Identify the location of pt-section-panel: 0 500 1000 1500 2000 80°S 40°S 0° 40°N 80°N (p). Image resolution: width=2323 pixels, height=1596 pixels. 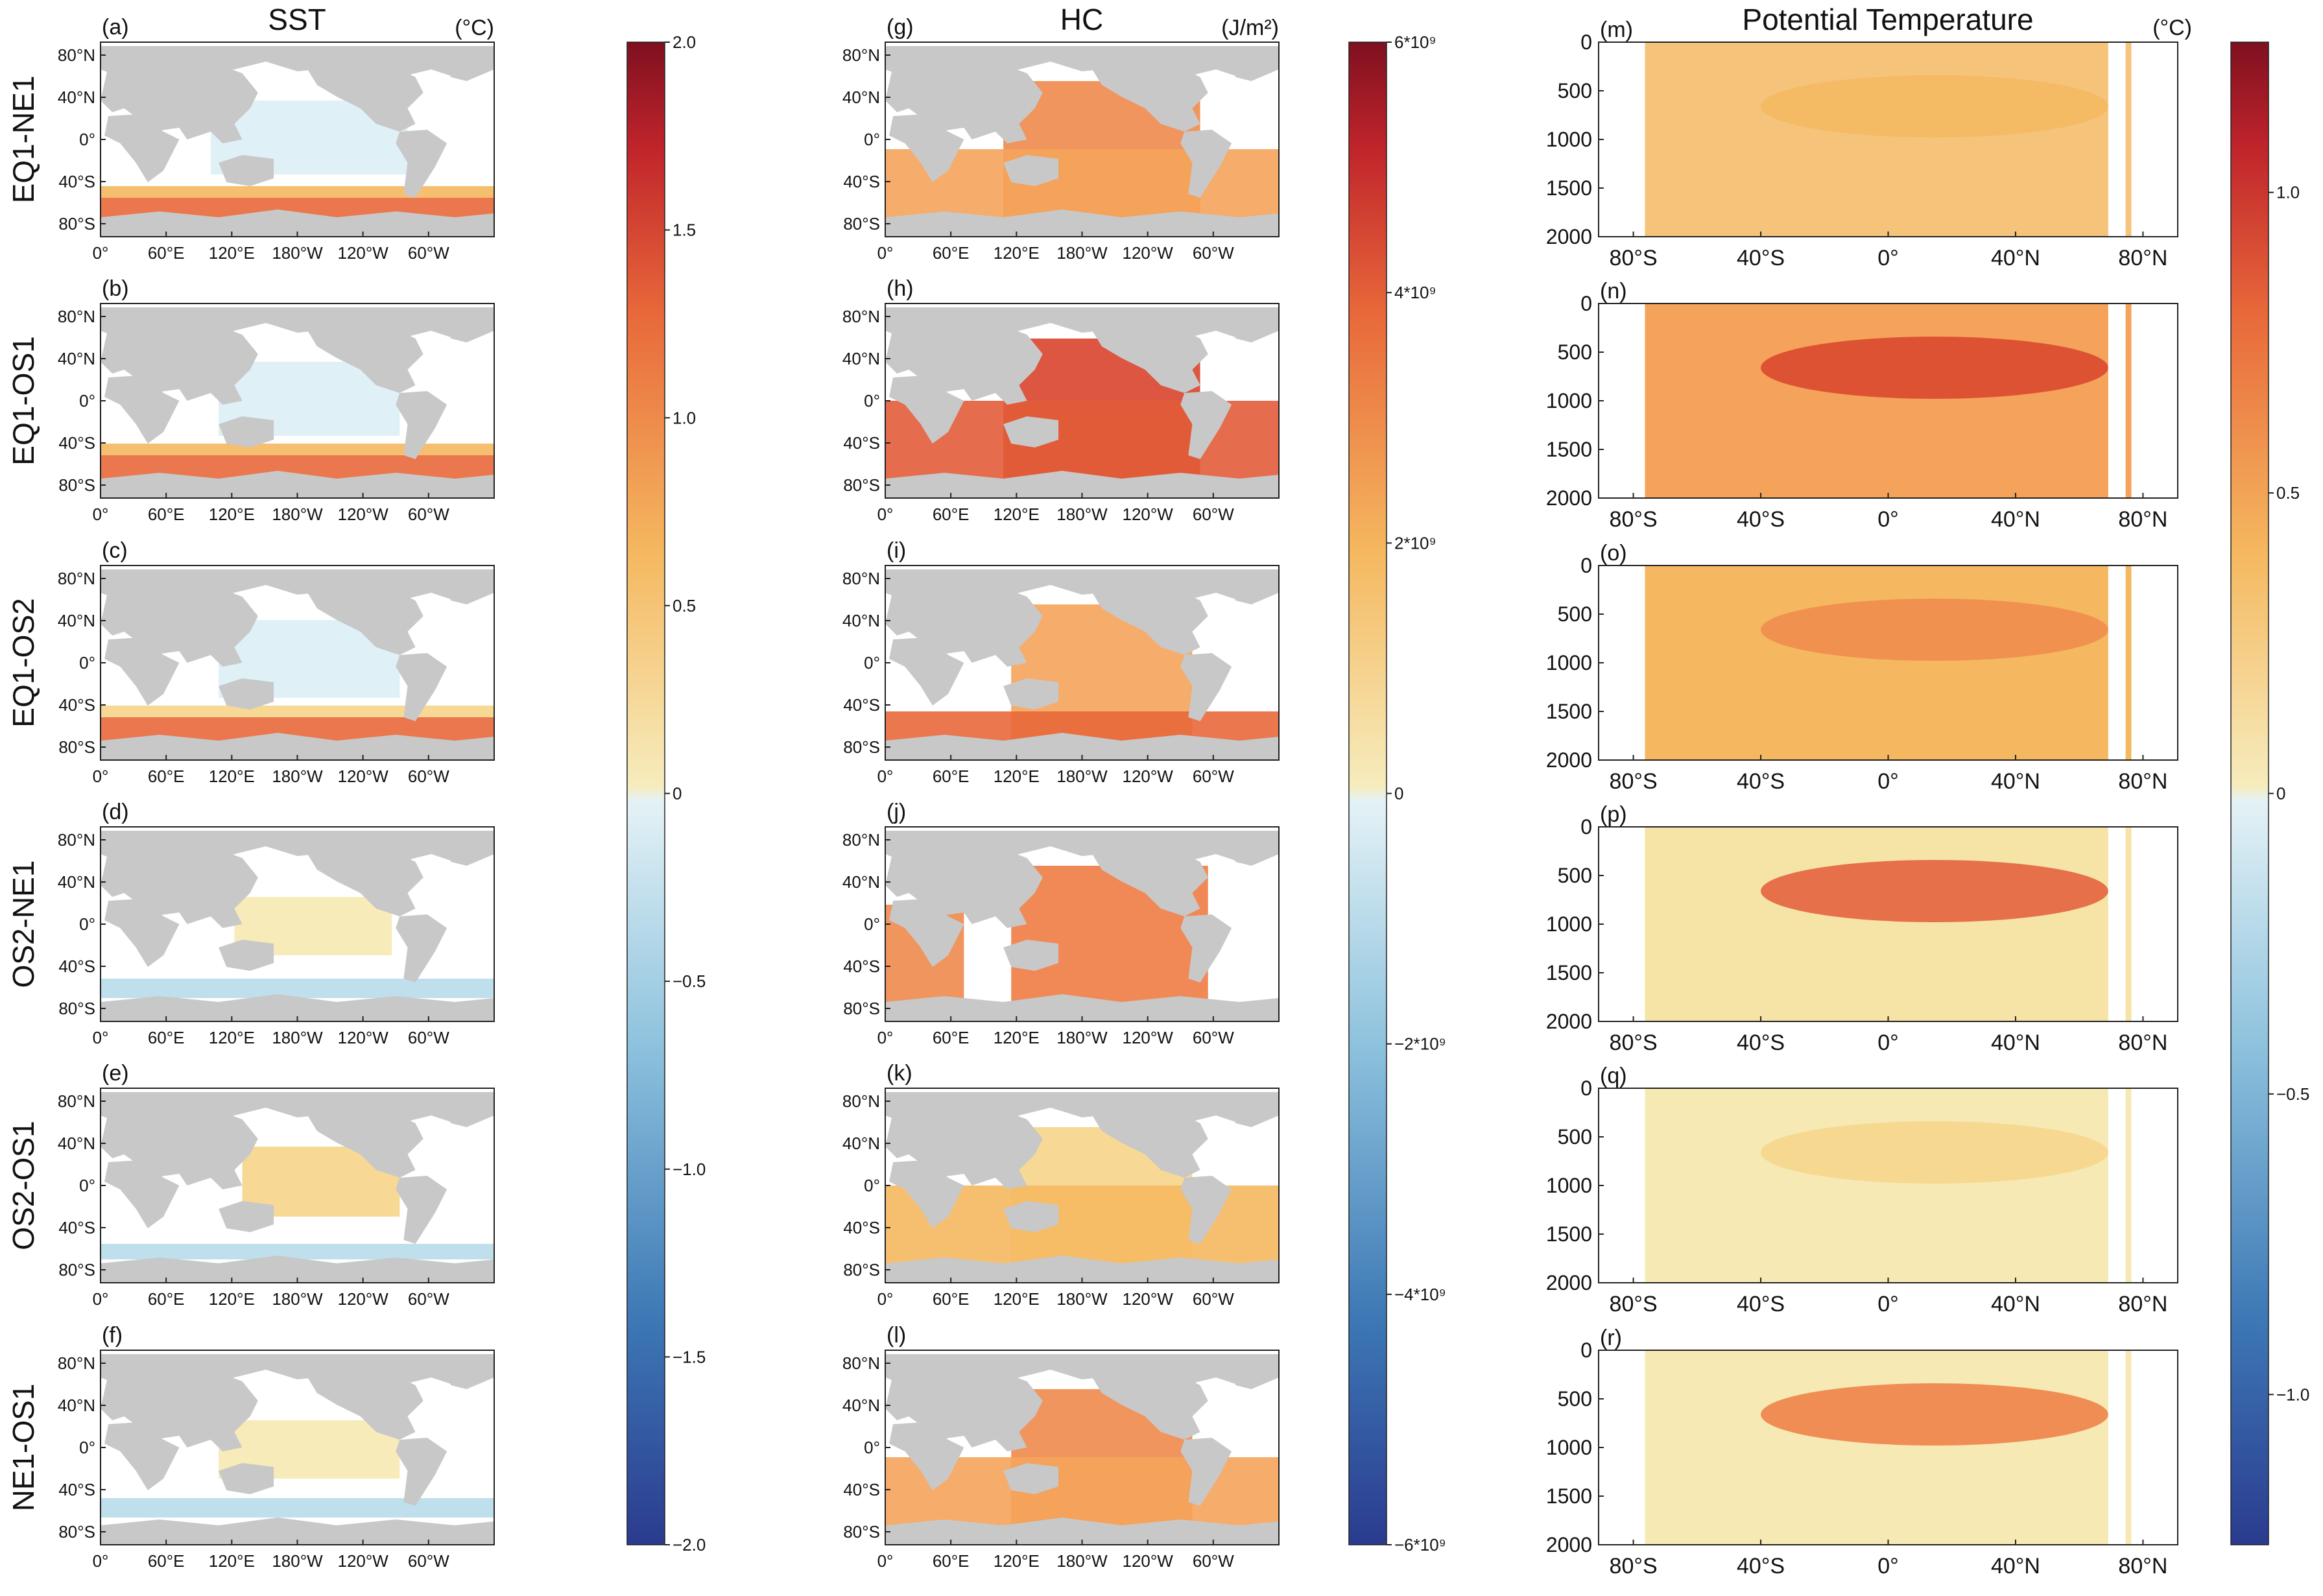
(1862, 928).